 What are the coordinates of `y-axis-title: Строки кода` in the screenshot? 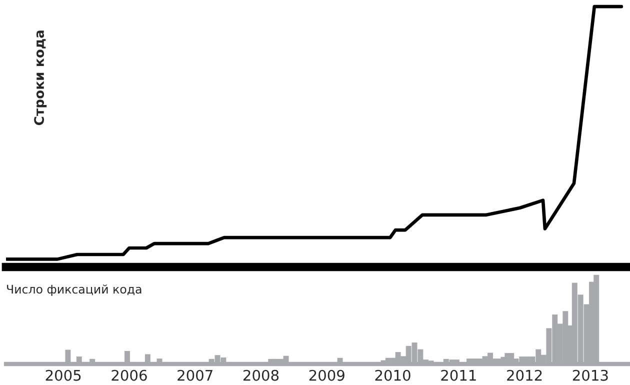 It's located at (40, 78).